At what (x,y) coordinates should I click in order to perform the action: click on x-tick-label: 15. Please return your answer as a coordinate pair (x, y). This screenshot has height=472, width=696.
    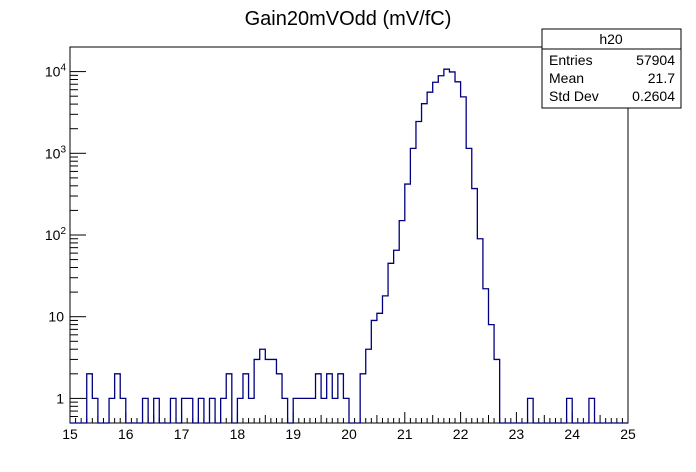
    Looking at the image, I should click on (70, 434).